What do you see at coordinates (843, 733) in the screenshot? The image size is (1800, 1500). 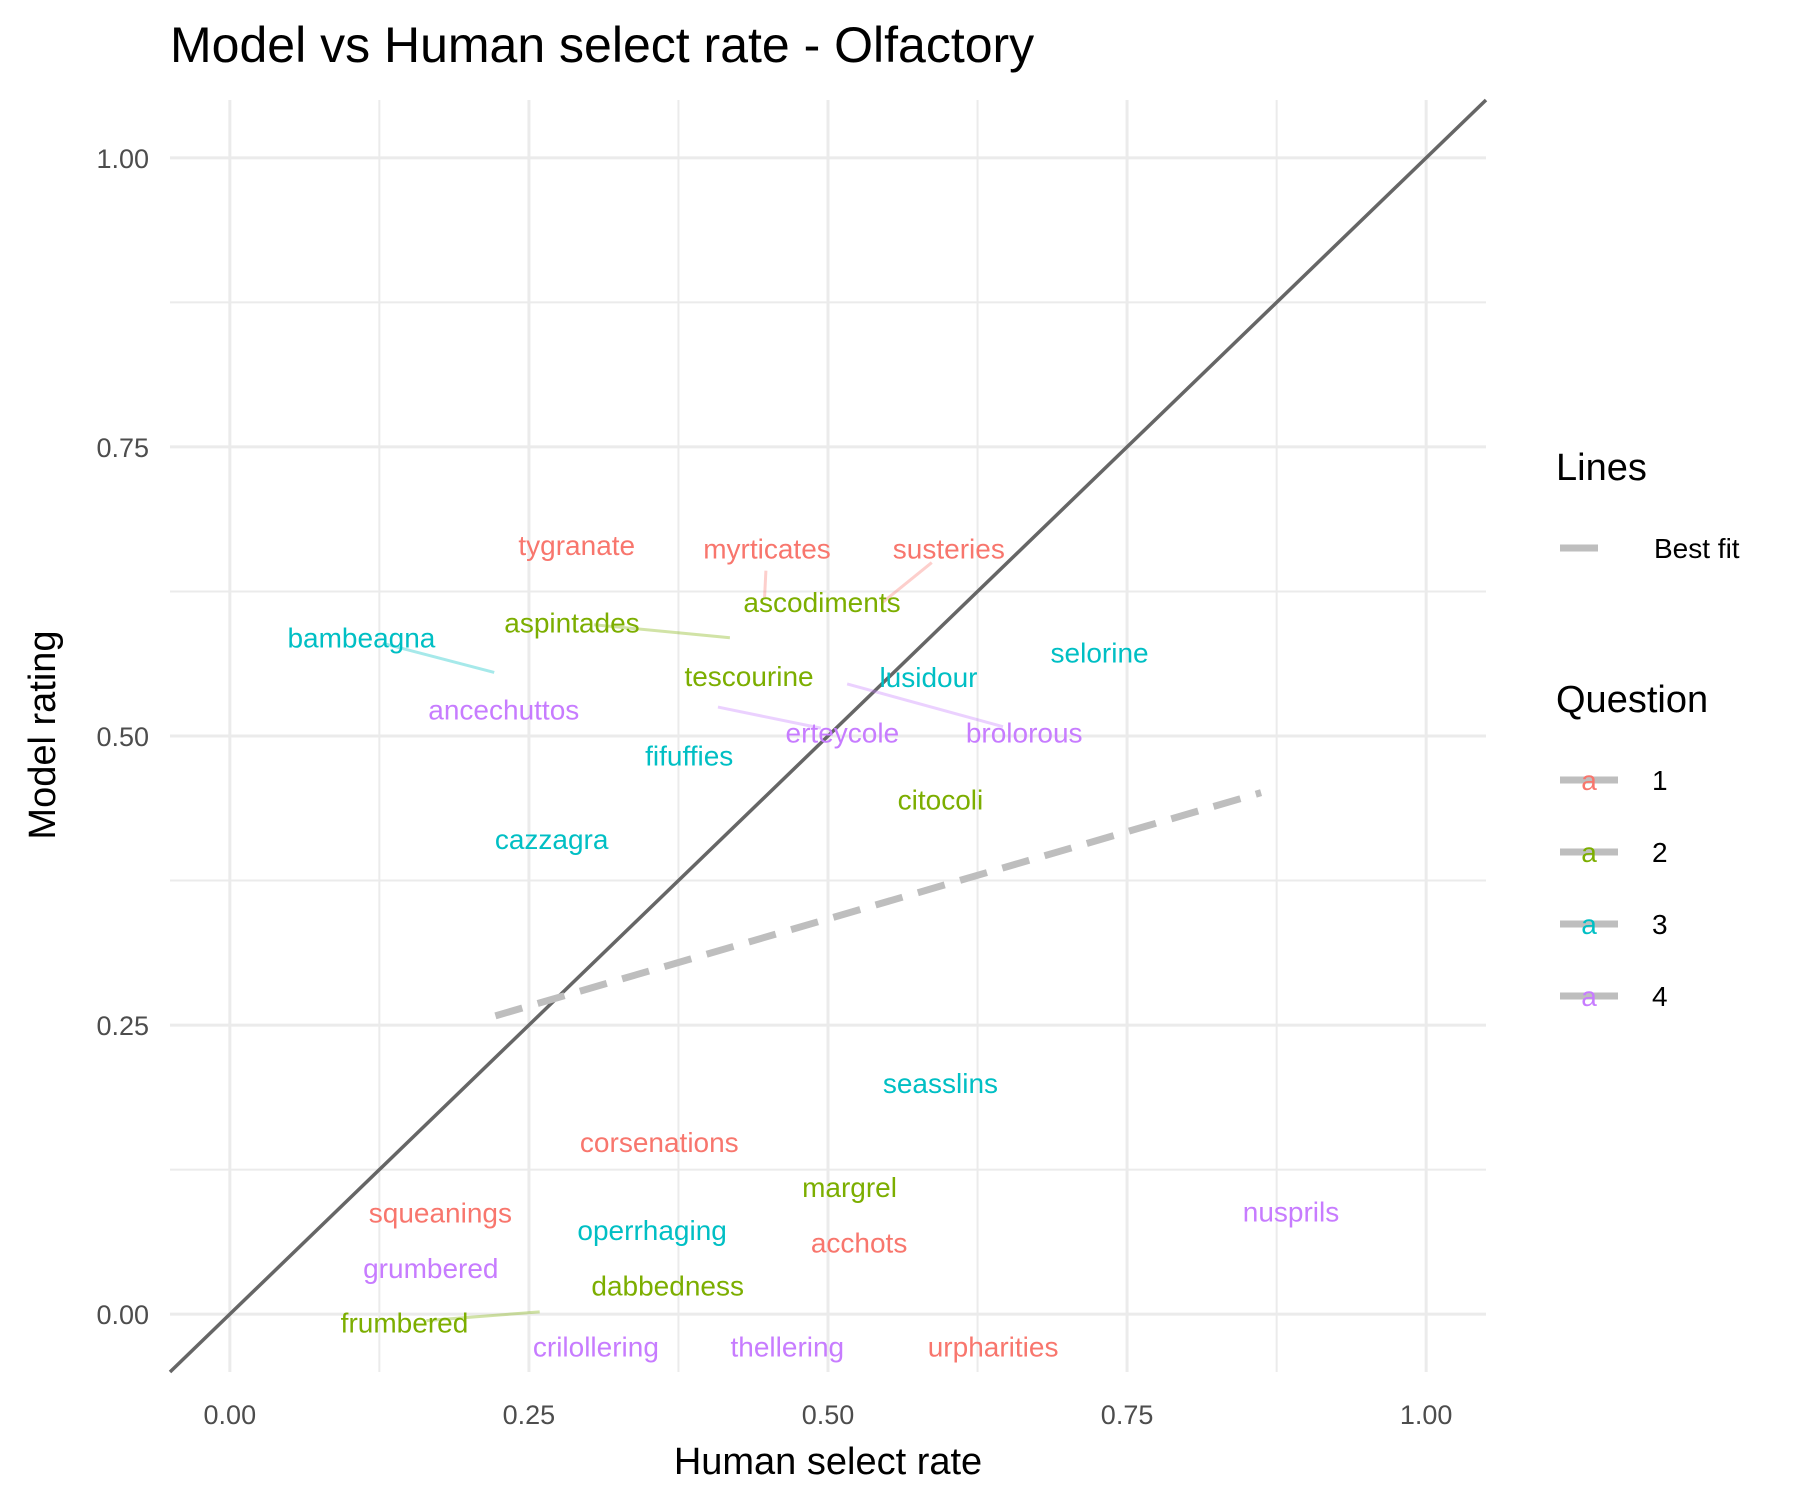 I see `point-label: erteycole` at bounding box center [843, 733].